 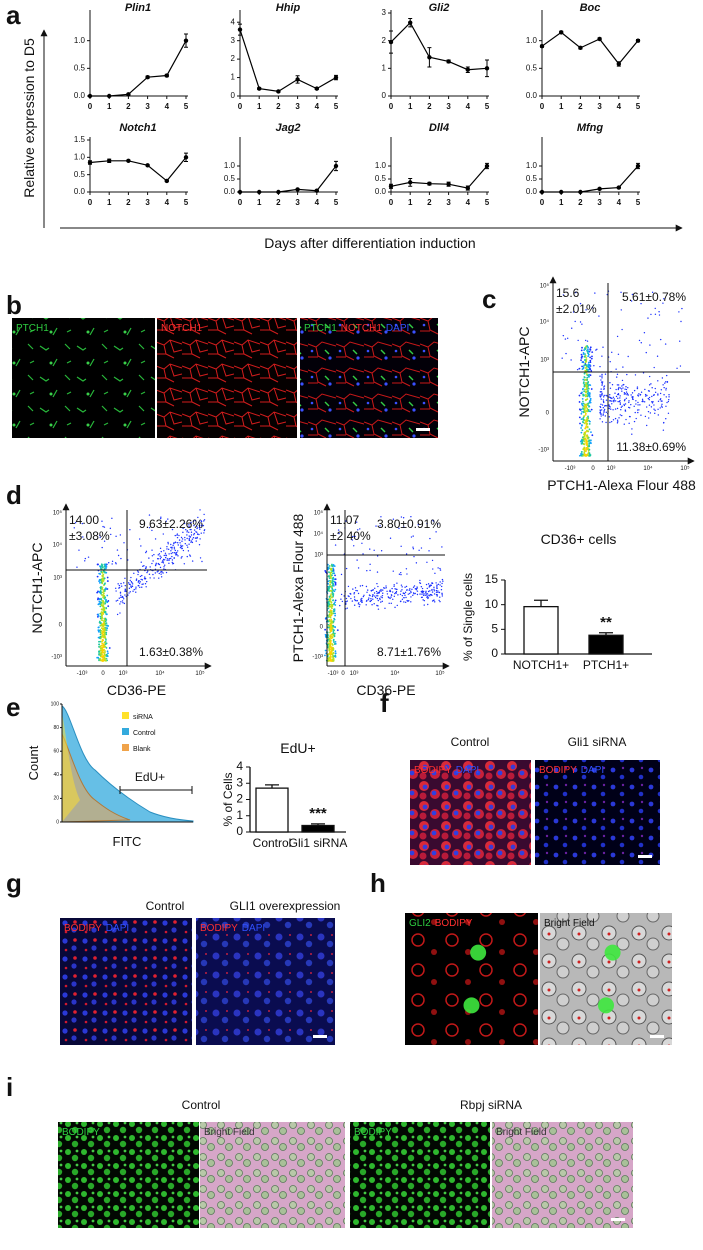 I want to click on bar, so click(x=272, y=810).